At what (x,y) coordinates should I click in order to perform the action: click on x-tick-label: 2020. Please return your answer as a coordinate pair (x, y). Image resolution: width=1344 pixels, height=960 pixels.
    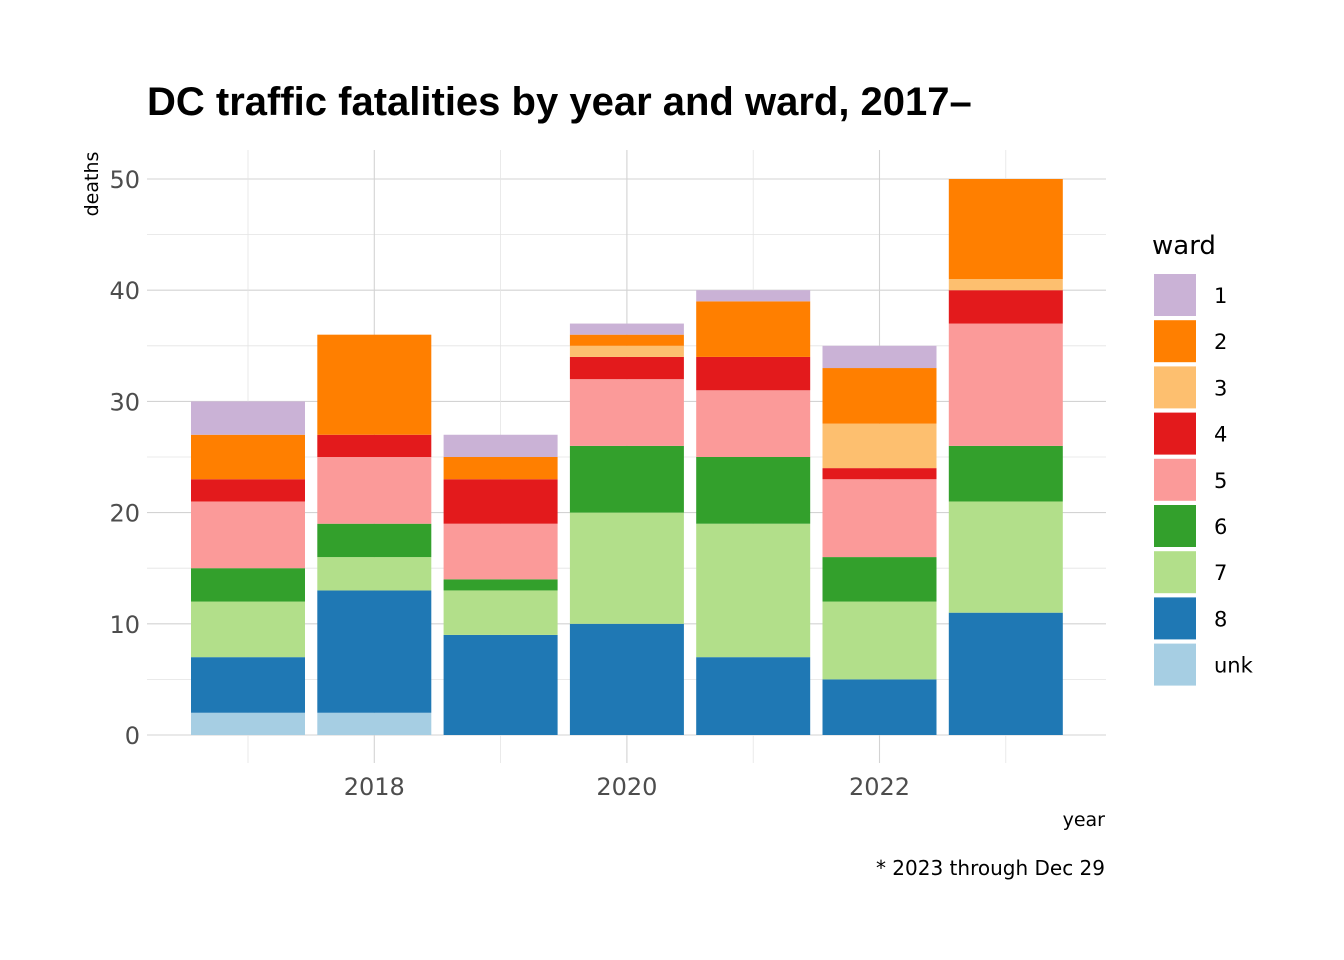
    Looking at the image, I should click on (626, 787).